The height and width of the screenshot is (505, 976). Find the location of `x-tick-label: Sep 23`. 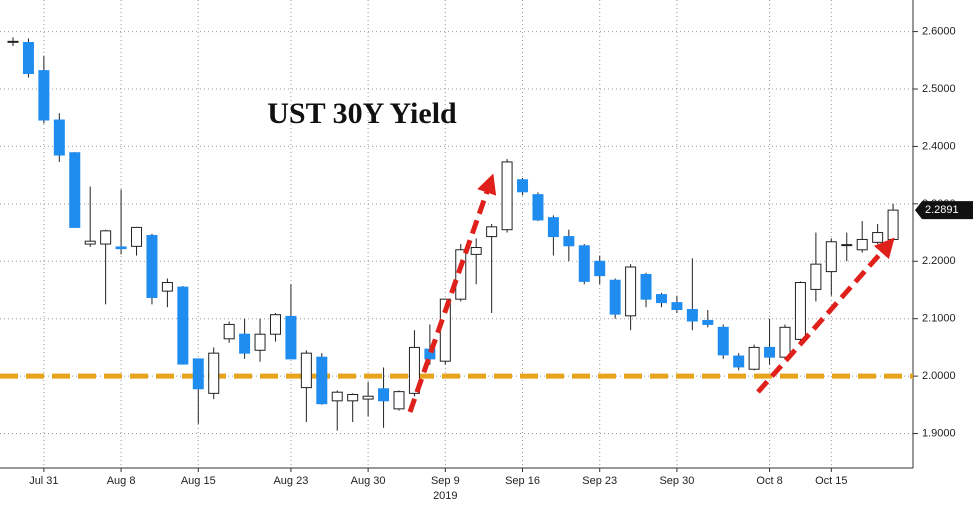

x-tick-label: Sep 23 is located at coordinates (599, 481).